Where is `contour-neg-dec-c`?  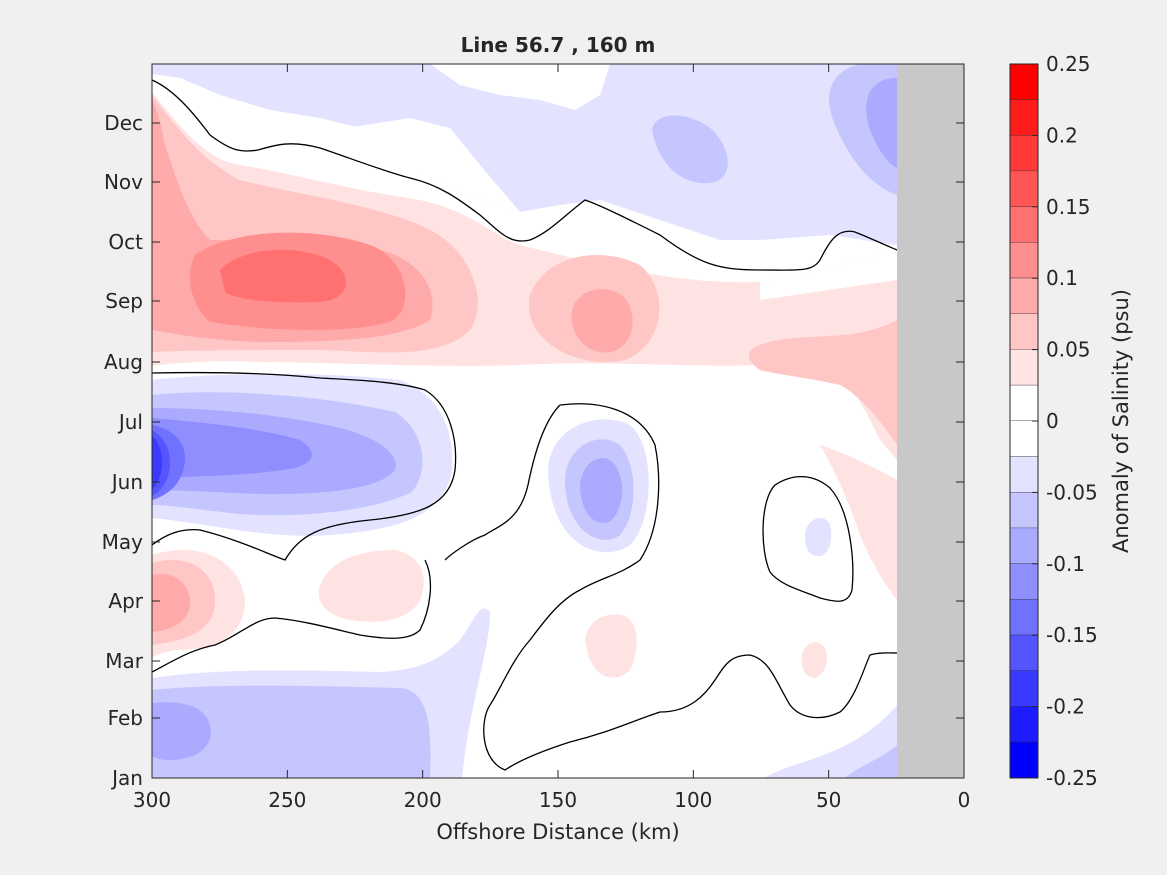
contour-neg-dec-c is located at coordinates (881, 123).